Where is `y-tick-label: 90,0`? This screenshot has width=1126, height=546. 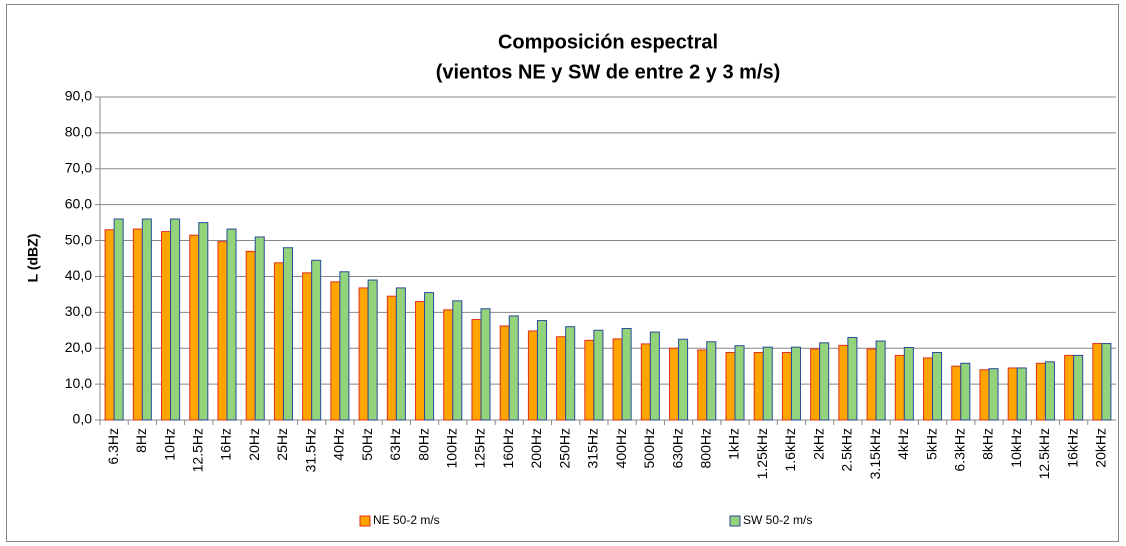 y-tick-label: 90,0 is located at coordinates (78, 96).